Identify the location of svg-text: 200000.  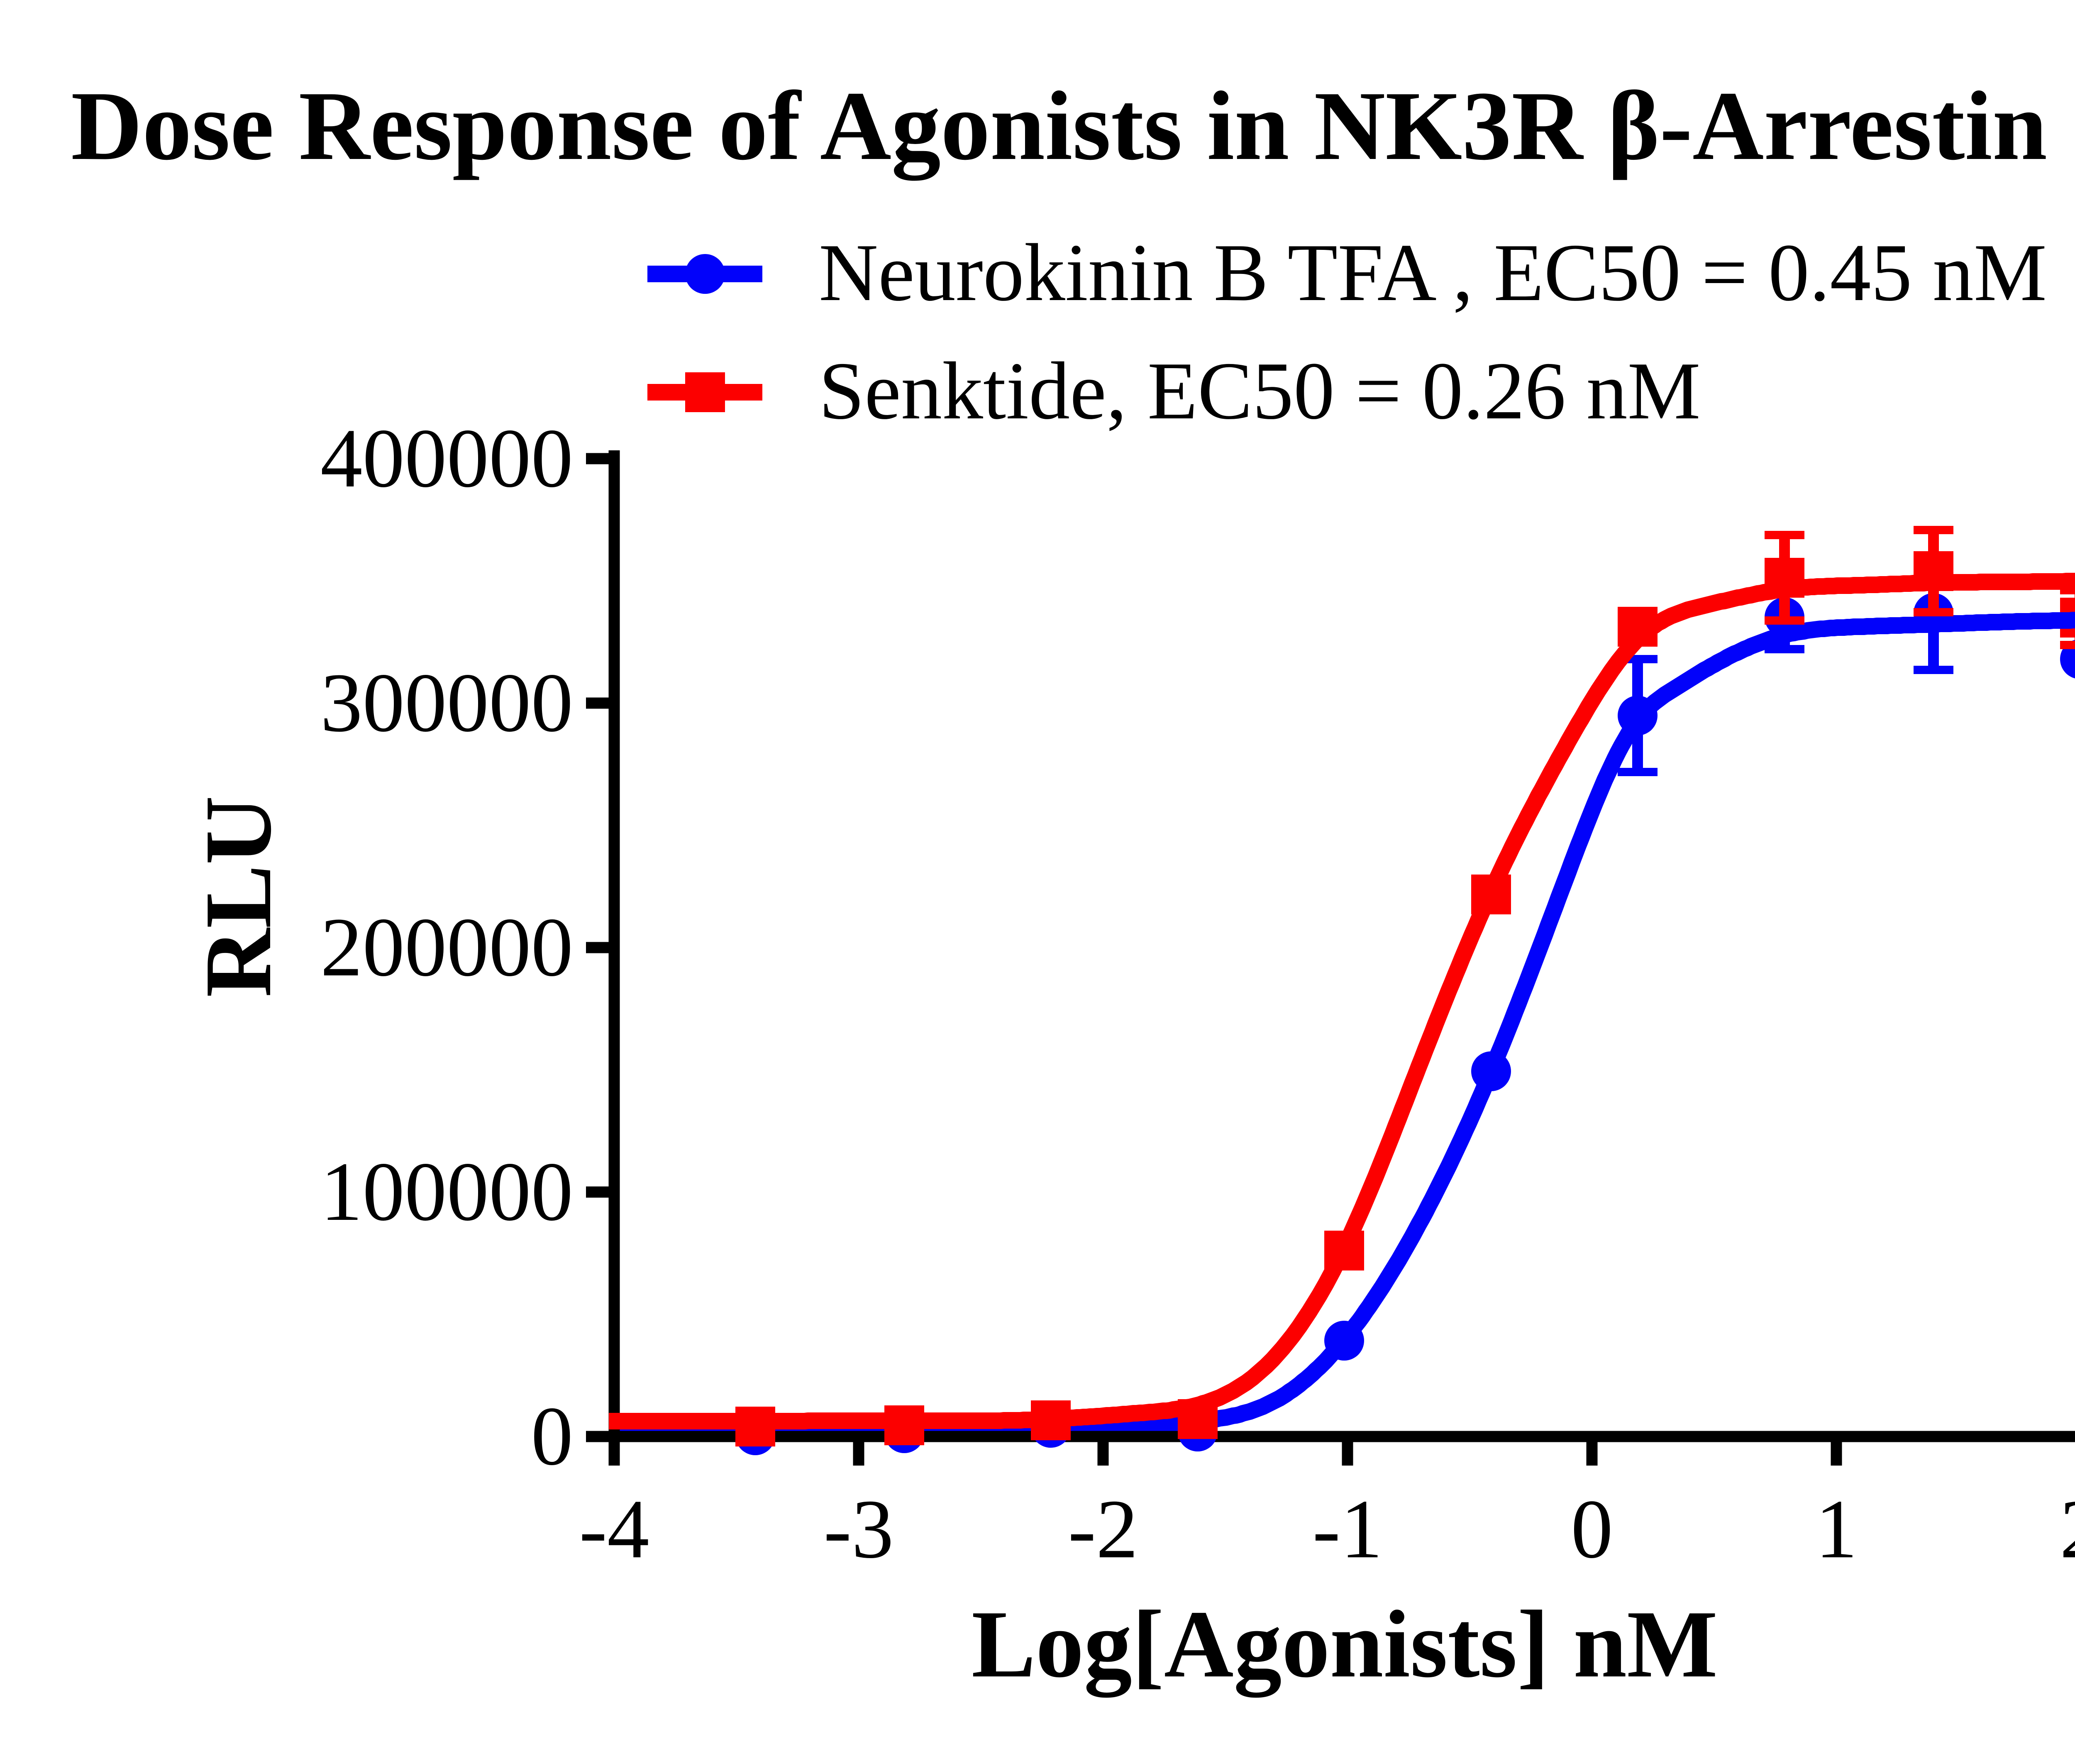
(447, 947).